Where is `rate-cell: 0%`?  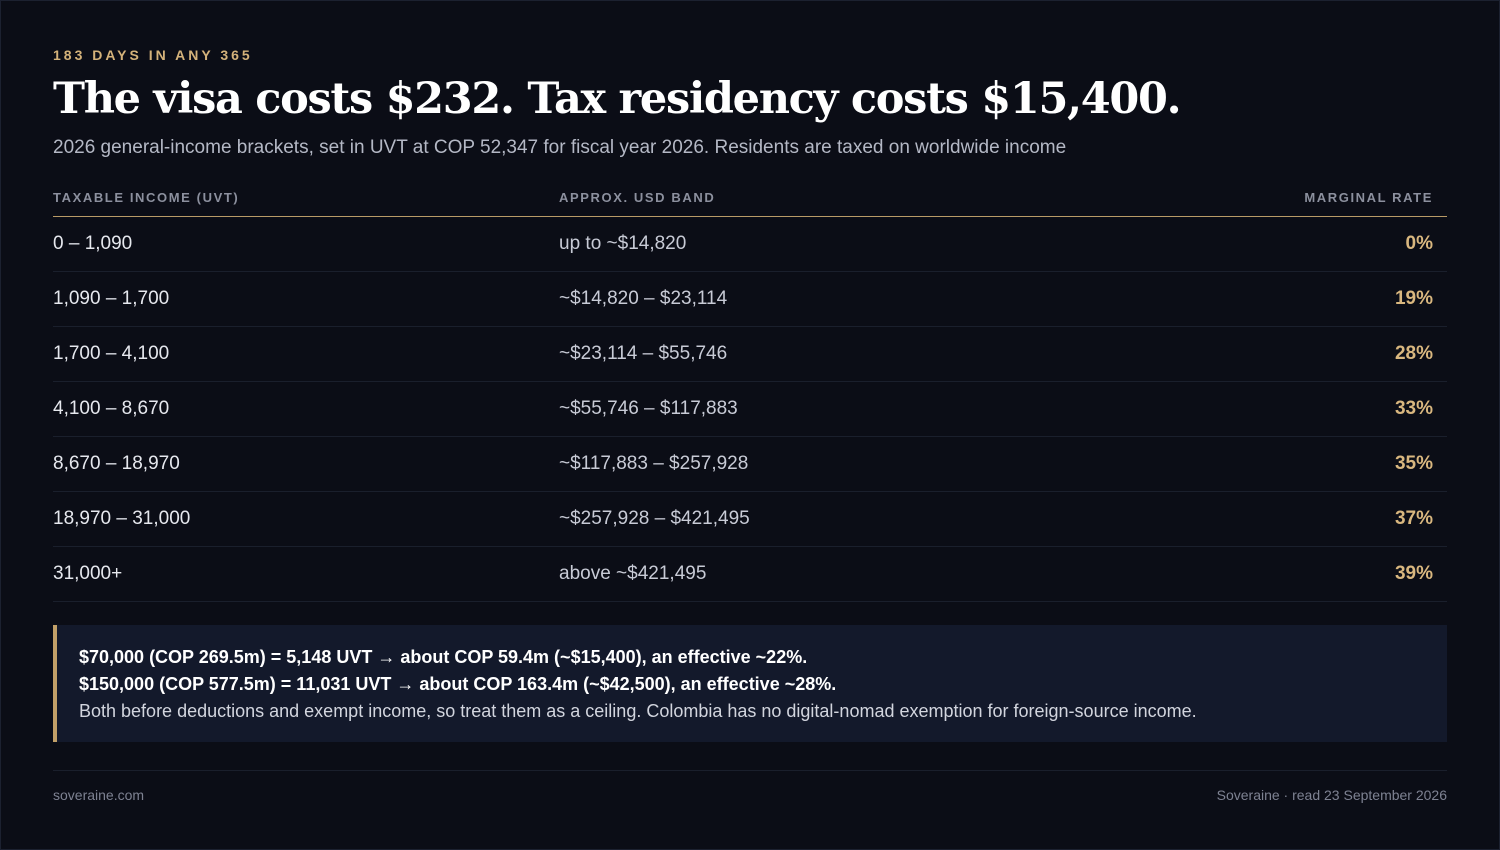 rate-cell: 0% is located at coordinates (1419, 243).